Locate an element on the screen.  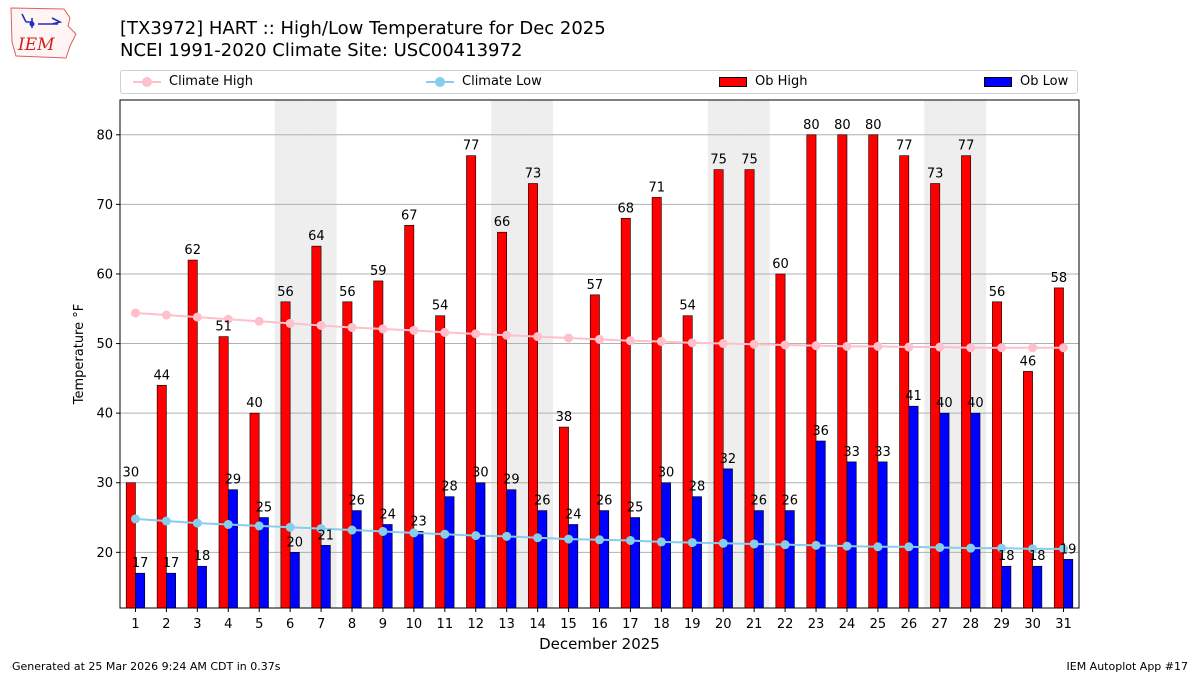
ob-low-label: 25 is located at coordinates (264, 508).